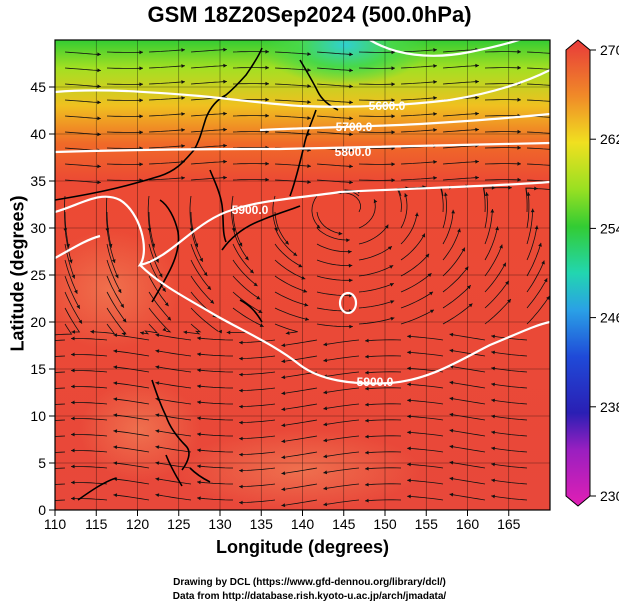 The image size is (619, 605). I want to click on height-contour, so click(302, 223).